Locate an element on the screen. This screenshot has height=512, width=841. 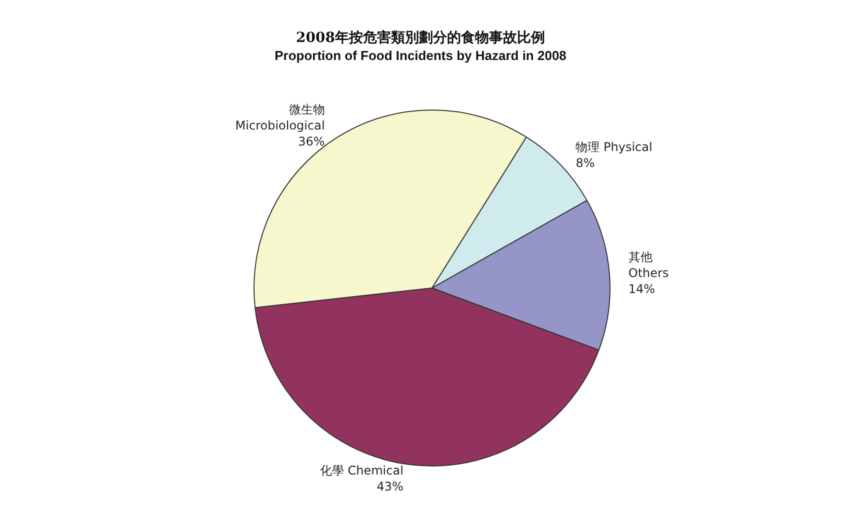
slice-label: 物理 Physical is located at coordinates (614, 147).